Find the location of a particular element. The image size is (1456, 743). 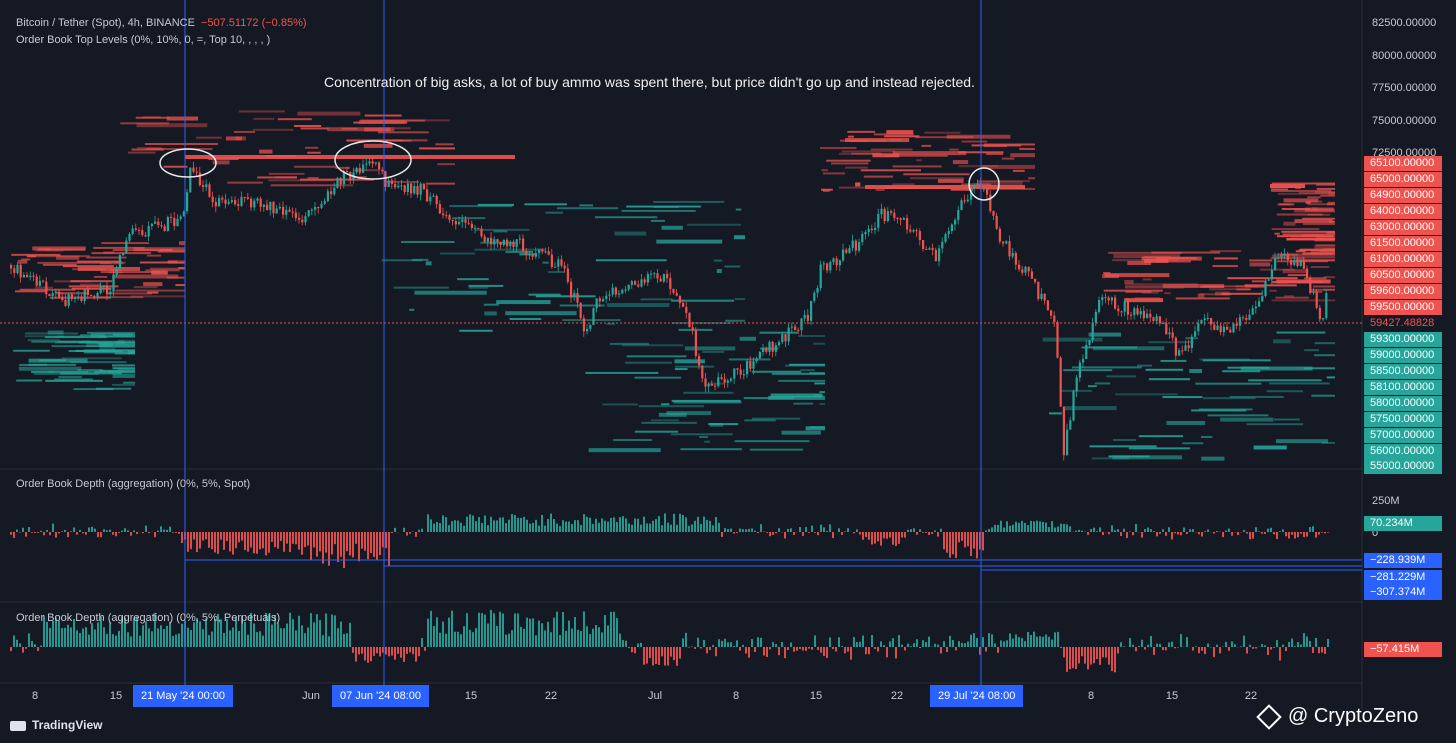

ask-level-badge: 63000.00000 is located at coordinates (1403, 227).